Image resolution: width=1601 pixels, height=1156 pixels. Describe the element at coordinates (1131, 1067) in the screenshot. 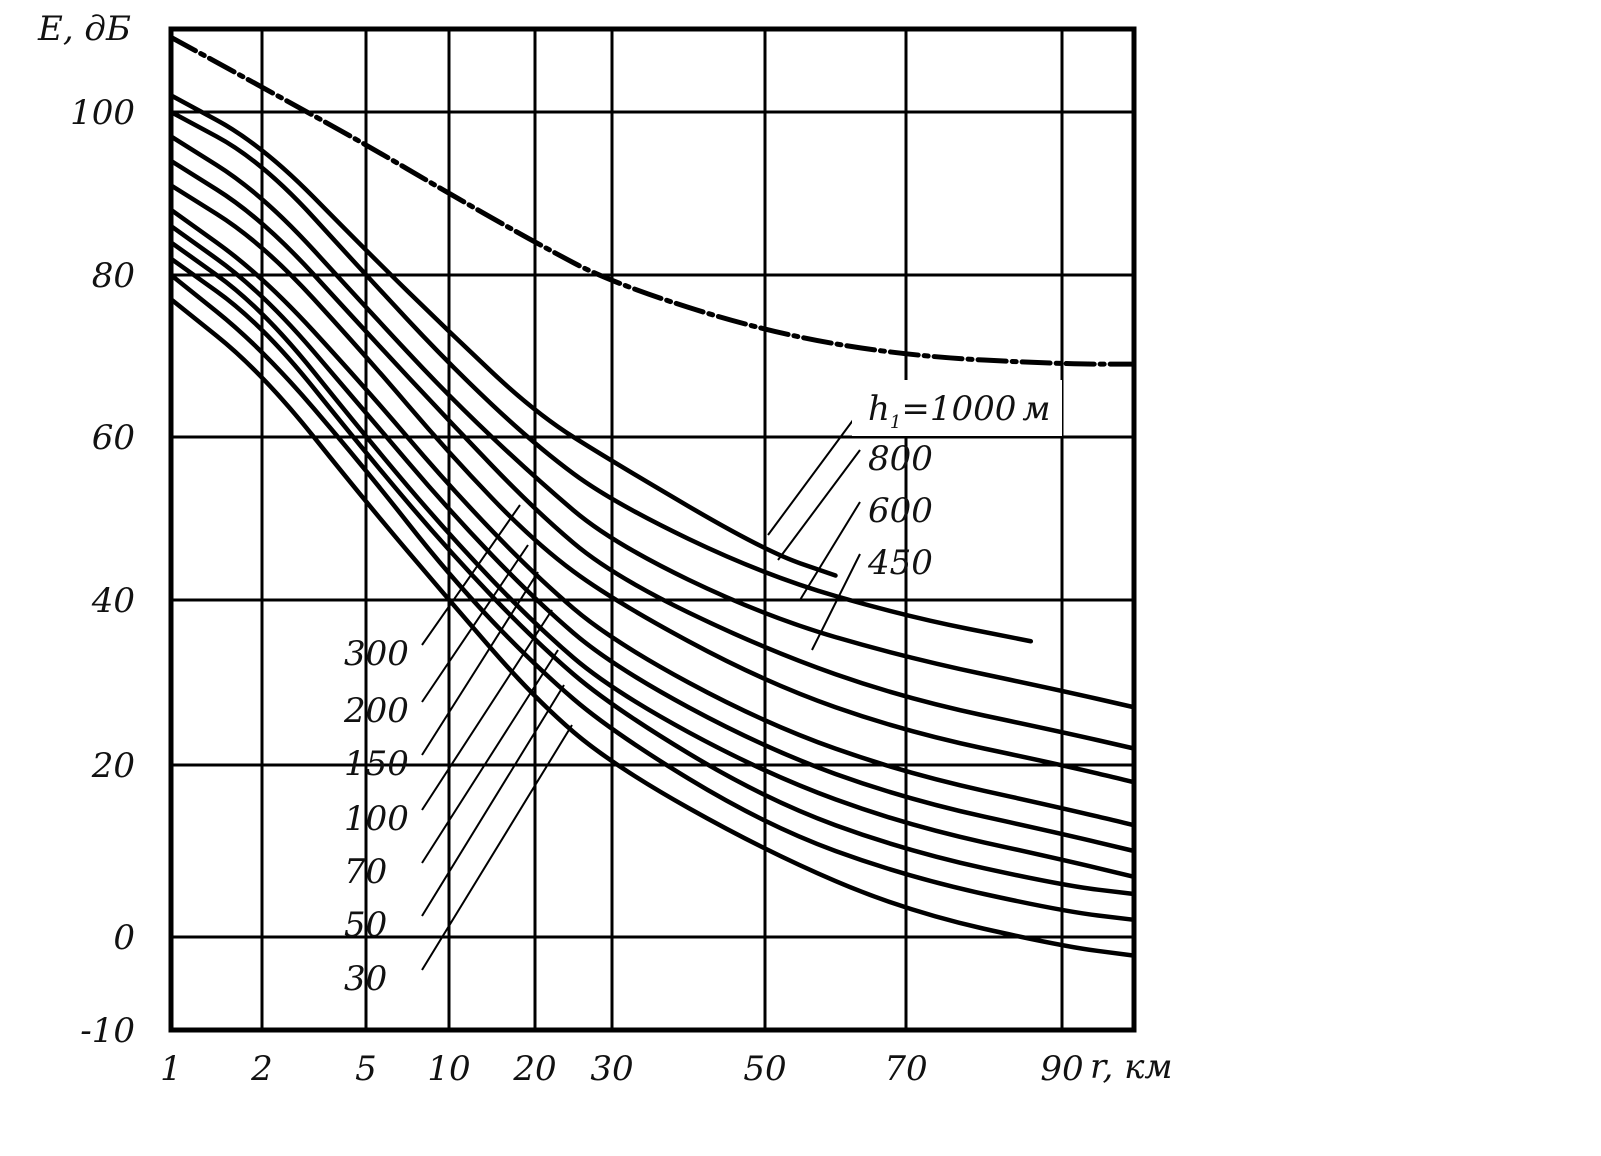

I see `x-axis-title: r, км` at that location.